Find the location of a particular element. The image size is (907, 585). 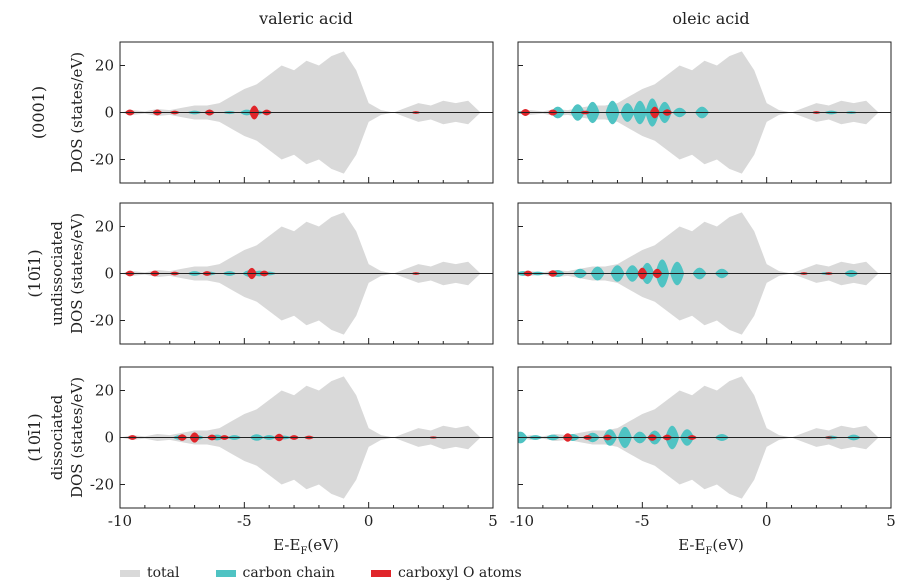

row-label-state: undissociated is located at coordinates (57, 273).